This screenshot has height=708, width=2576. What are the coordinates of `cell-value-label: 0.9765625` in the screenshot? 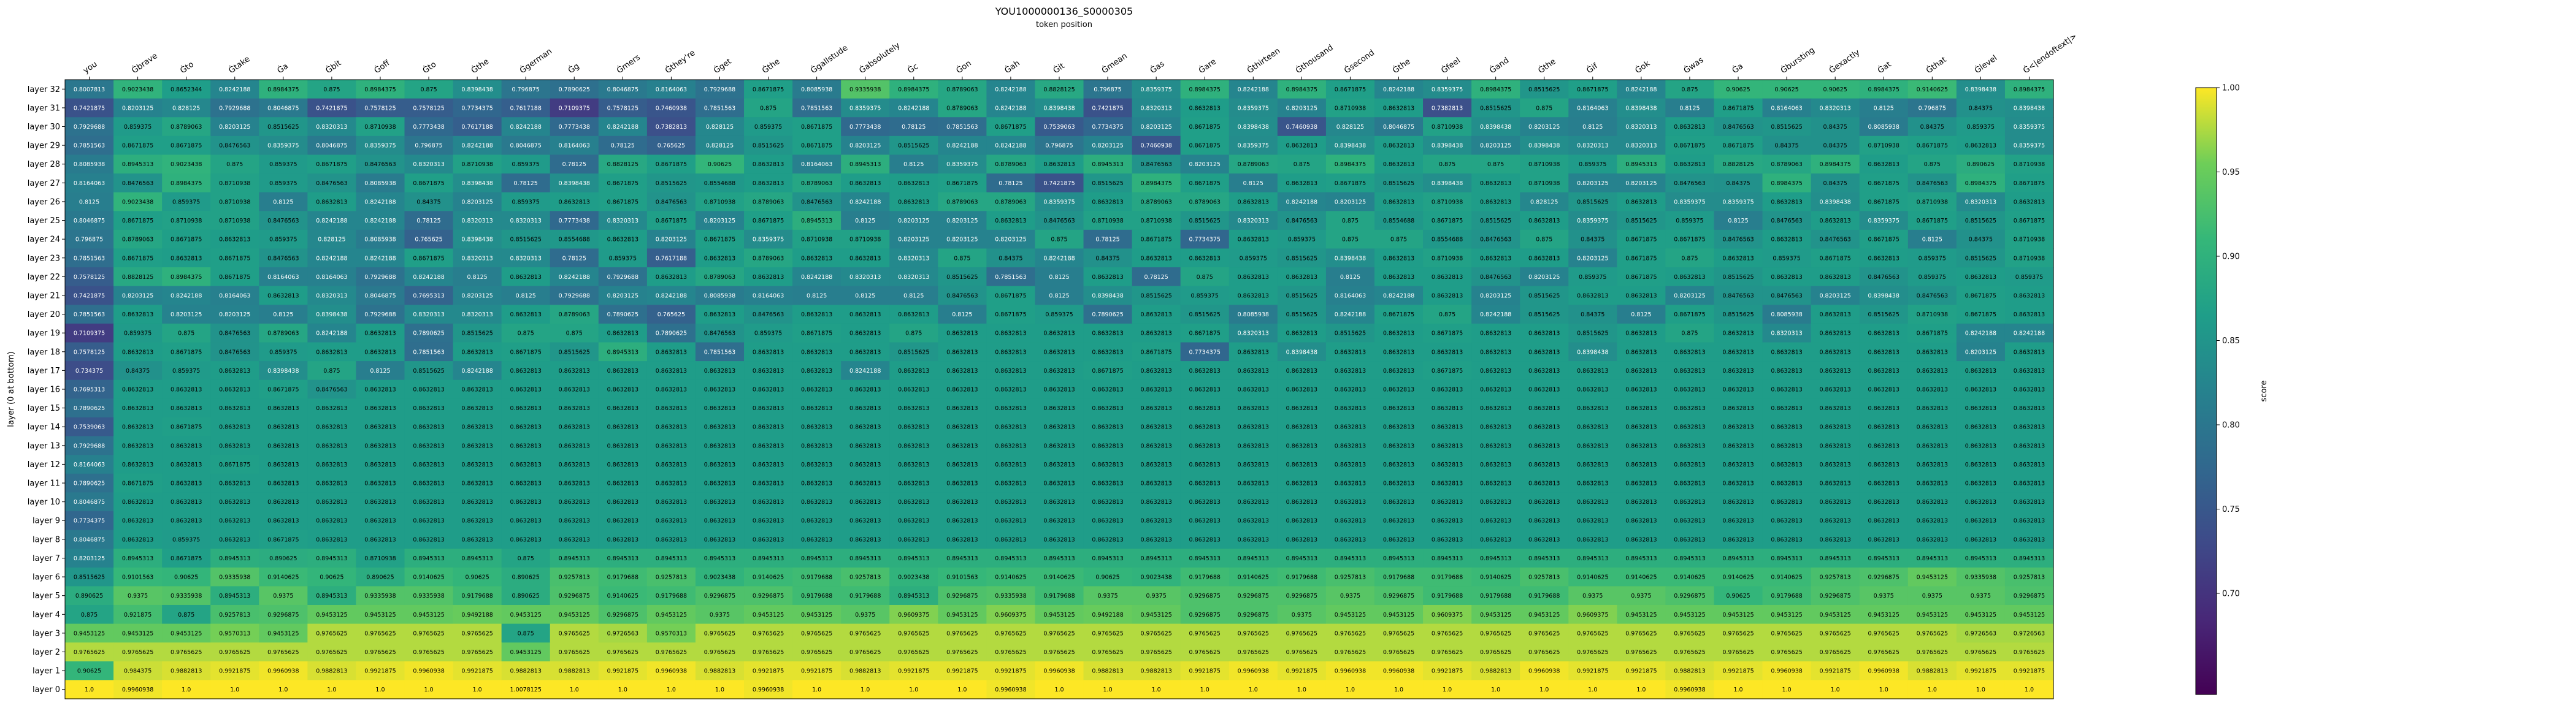 It's located at (1010, 633).